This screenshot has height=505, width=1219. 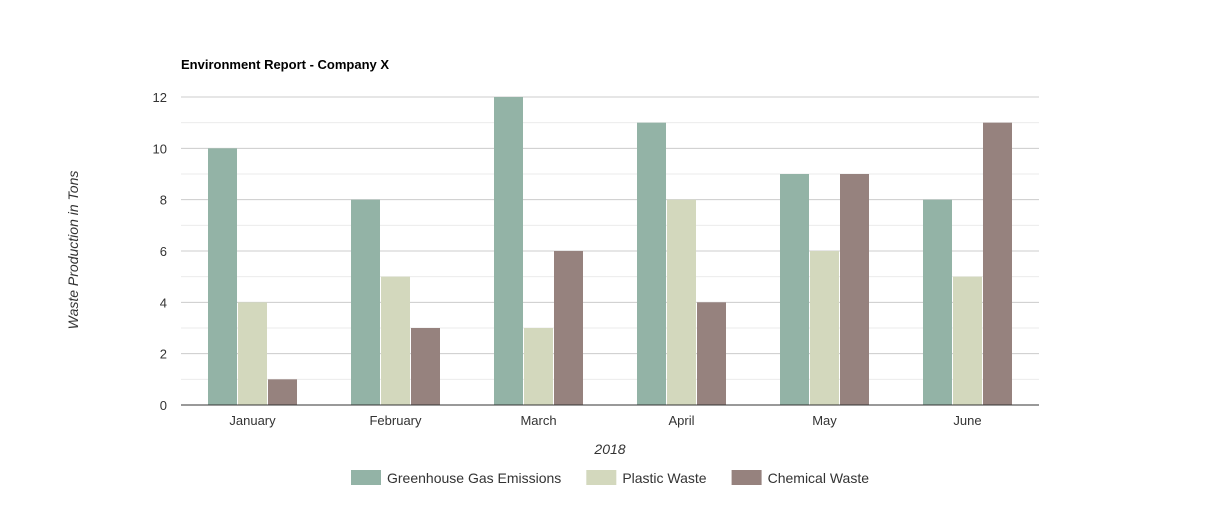 I want to click on bar-greenhouse-gas-emissions-may, so click(x=794, y=289).